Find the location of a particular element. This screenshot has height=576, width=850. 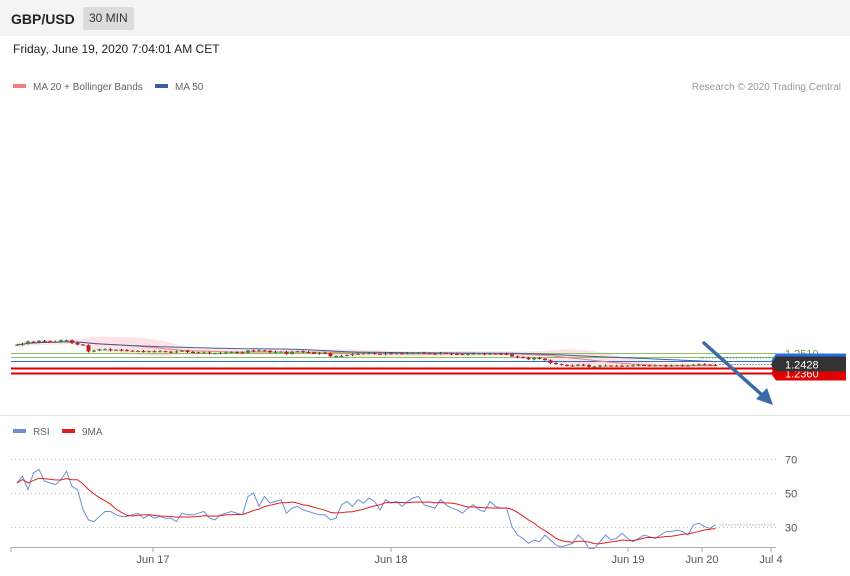

rsi-legend-swatch is located at coordinates (19, 431).